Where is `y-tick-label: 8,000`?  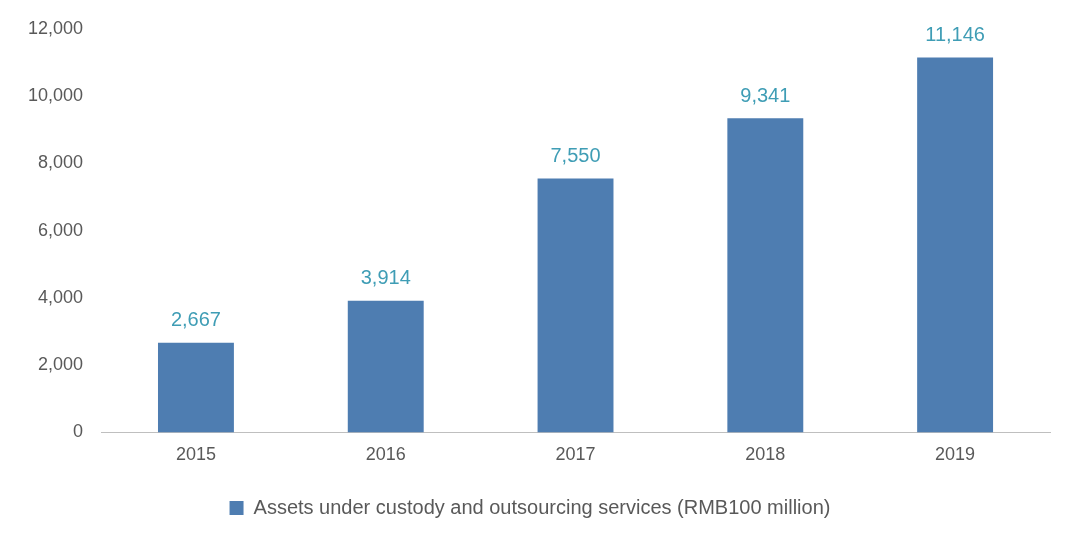 y-tick-label: 8,000 is located at coordinates (61, 162).